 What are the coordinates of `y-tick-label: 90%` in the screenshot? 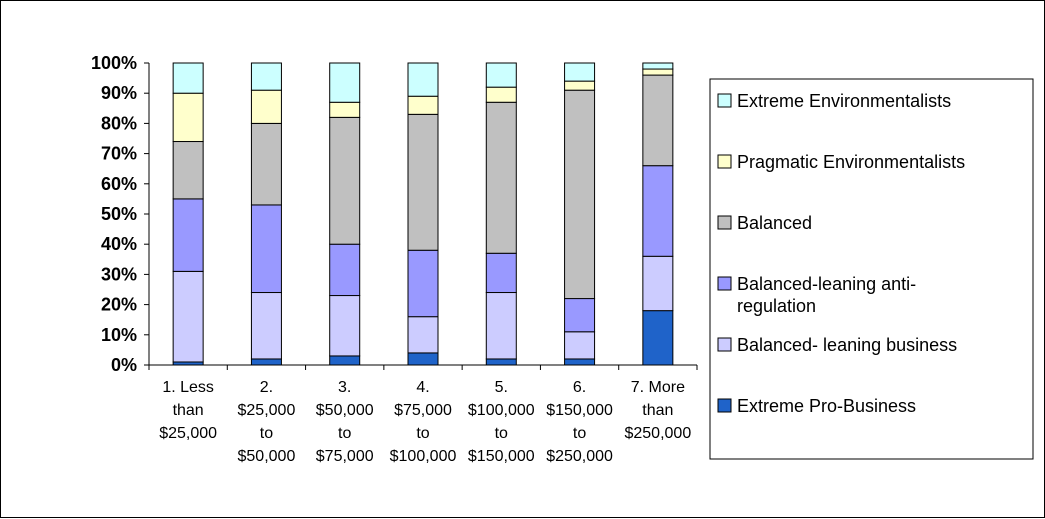 It's located at (119, 93).